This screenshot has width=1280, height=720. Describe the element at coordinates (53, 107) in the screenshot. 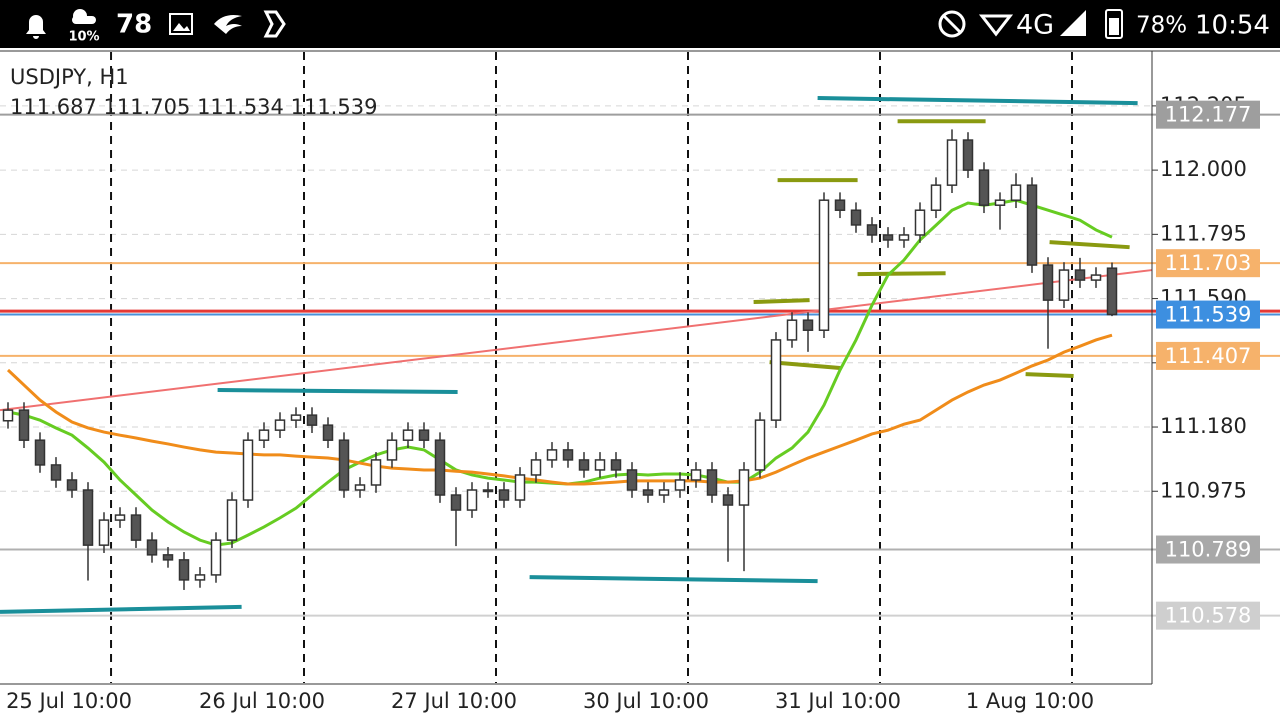

I see `open-value: 111.687` at that location.